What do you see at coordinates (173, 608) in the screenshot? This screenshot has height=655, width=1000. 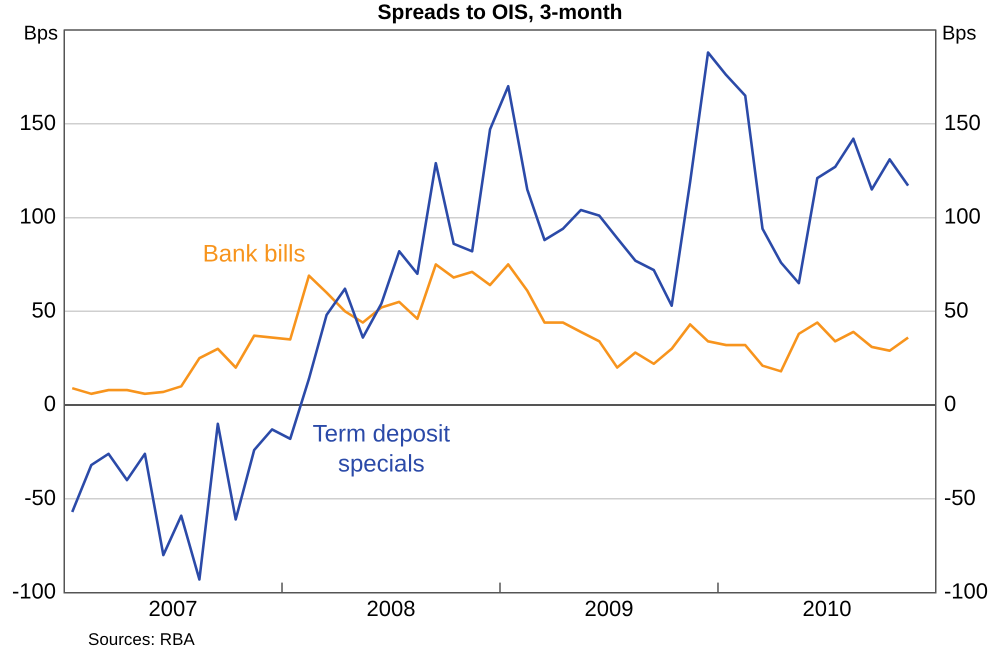 I see `x-tick-label: 2007` at bounding box center [173, 608].